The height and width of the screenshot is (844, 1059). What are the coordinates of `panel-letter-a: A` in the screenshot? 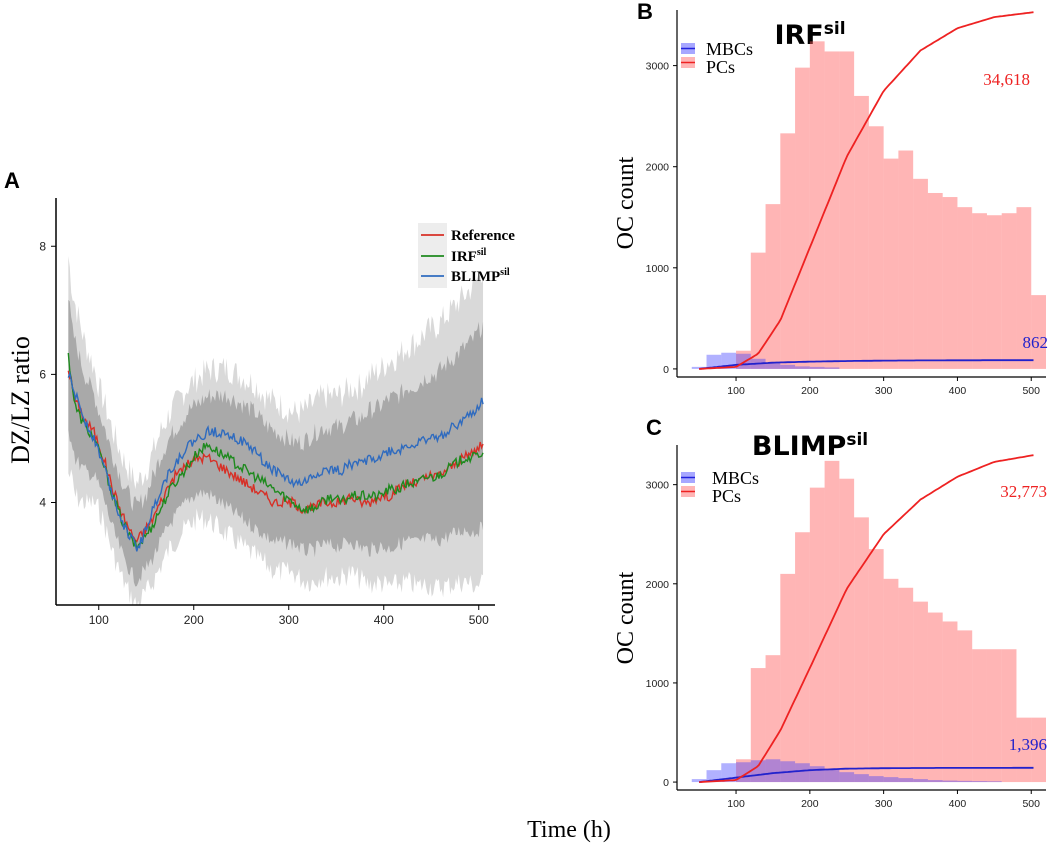 It's located at (12, 180).